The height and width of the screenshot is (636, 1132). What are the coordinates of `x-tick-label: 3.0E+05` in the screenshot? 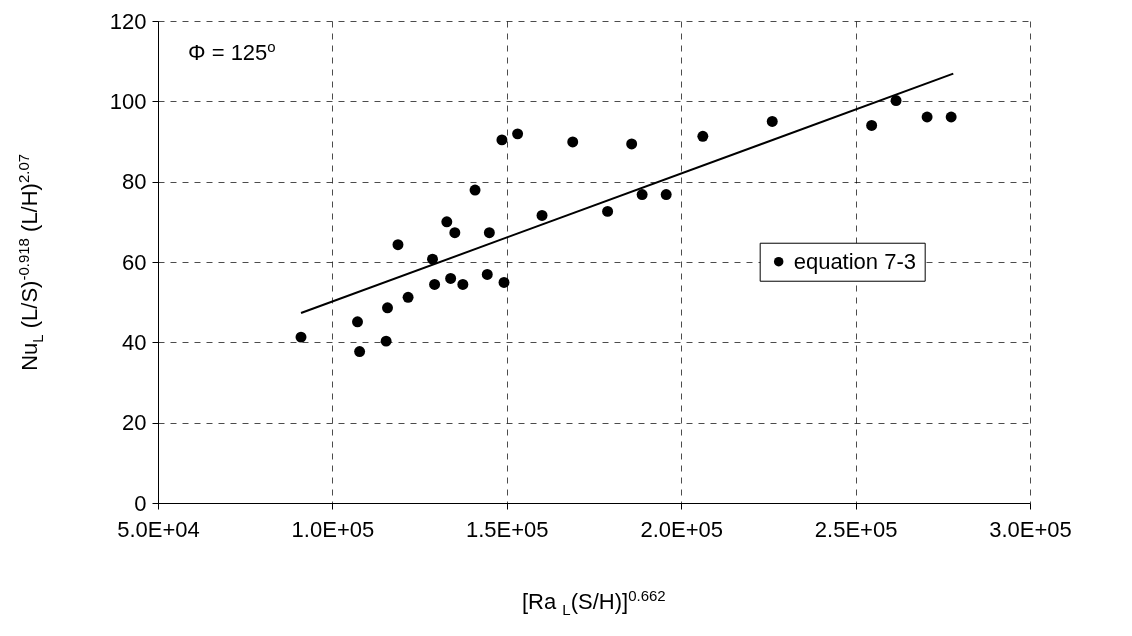 It's located at (1030, 529).